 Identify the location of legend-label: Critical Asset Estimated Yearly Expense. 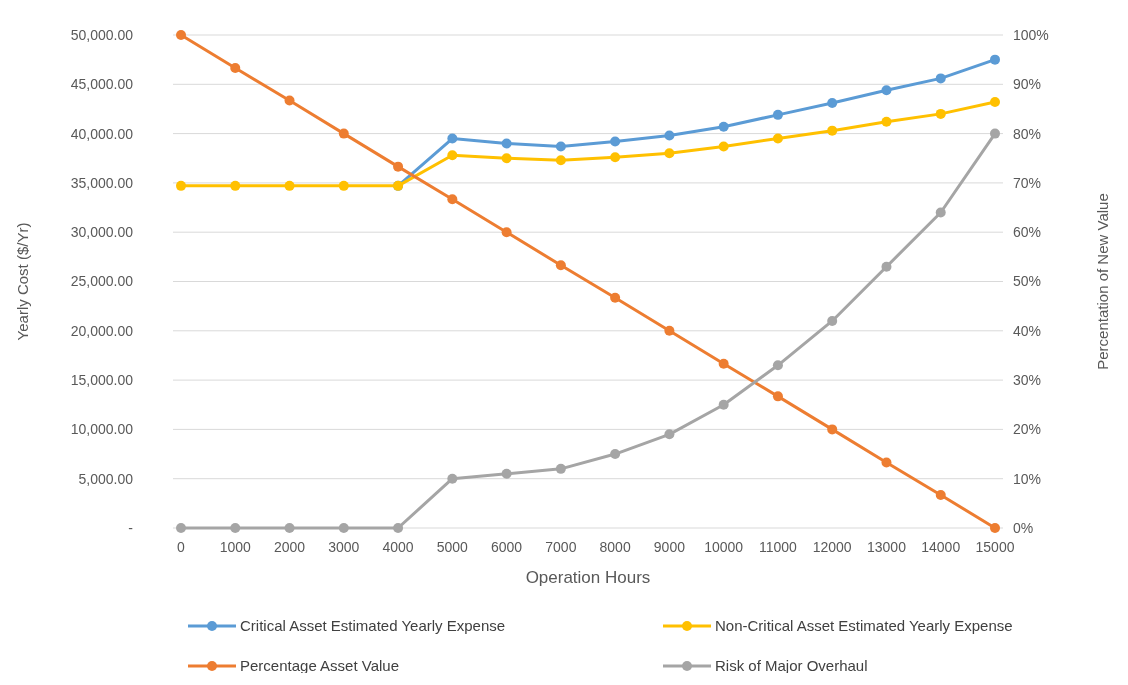
(373, 626).